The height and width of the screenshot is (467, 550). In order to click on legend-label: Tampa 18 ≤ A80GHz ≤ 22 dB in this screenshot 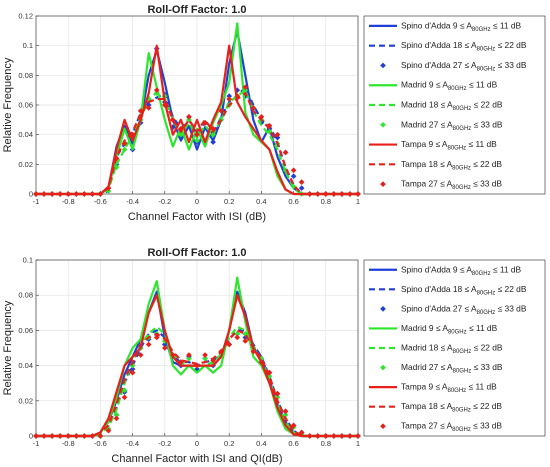, I will do `click(451, 165)`.